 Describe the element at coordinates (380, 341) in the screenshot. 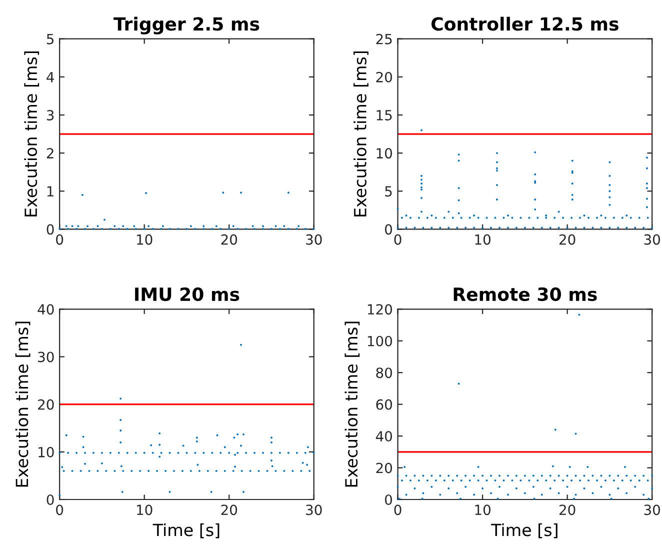

I see `y-tick-label: 100` at that location.